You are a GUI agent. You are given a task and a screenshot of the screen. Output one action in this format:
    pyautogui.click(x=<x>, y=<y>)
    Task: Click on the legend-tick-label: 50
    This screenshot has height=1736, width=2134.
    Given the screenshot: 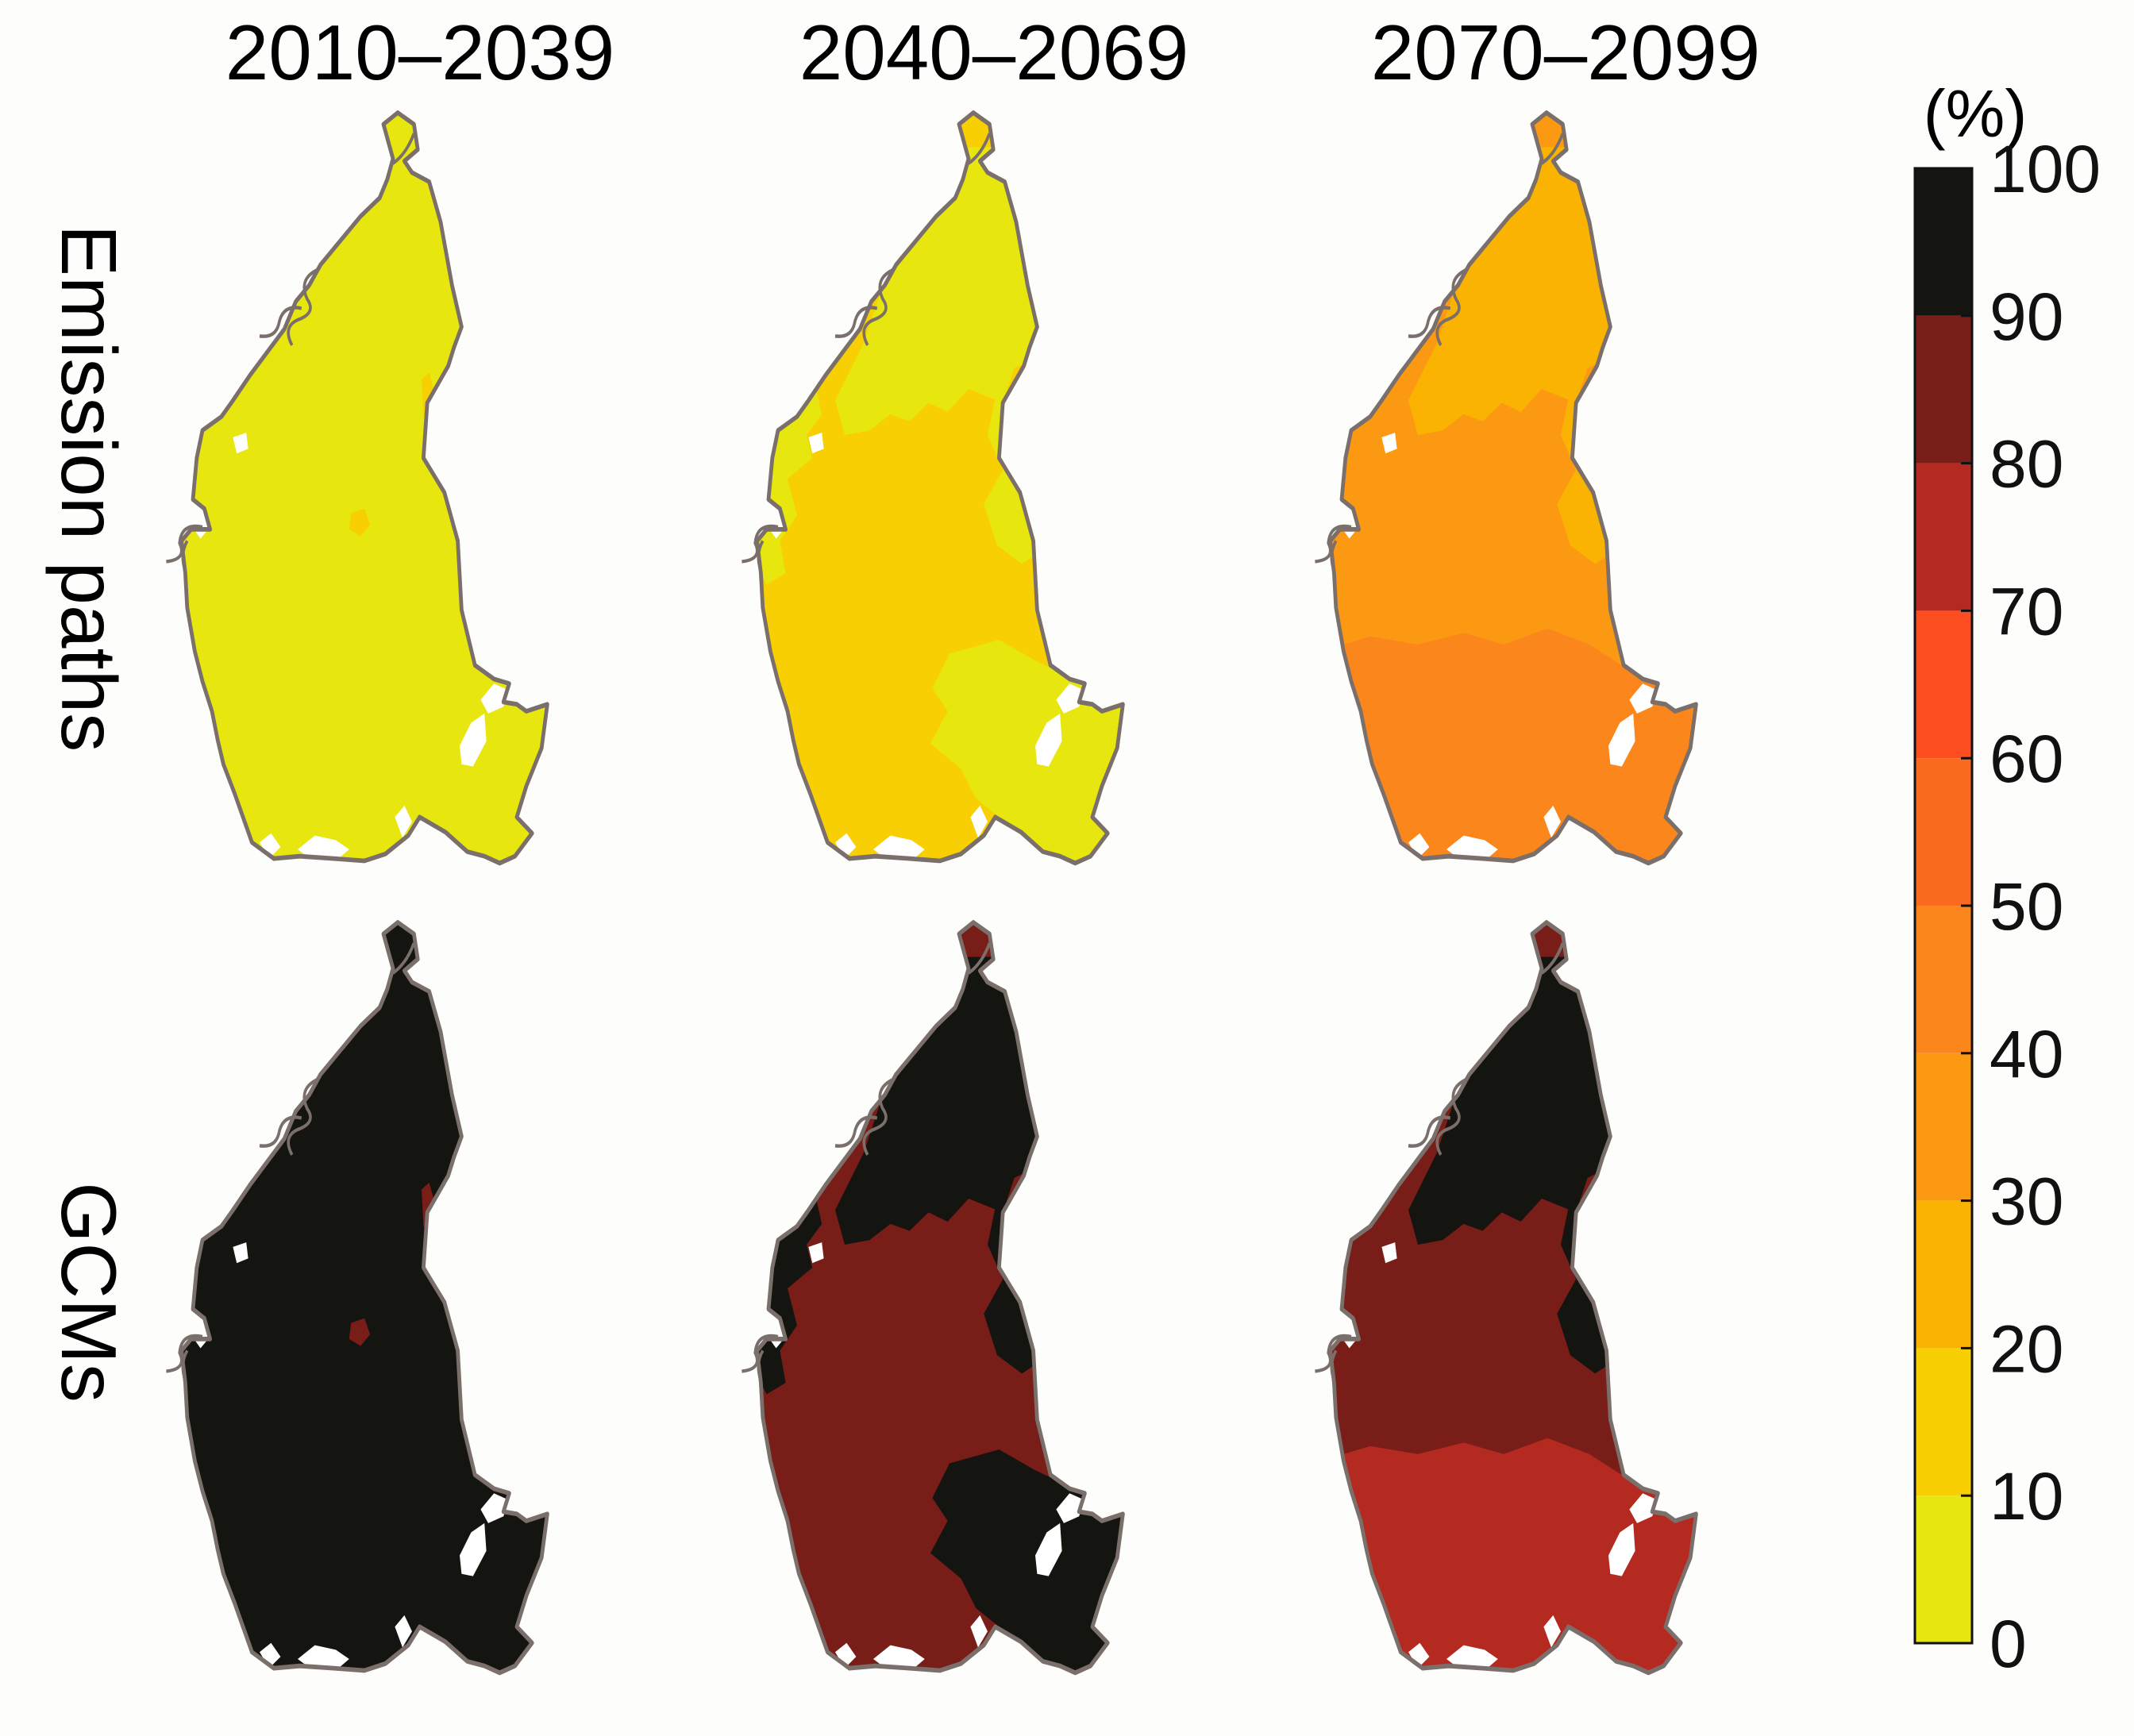 What is the action you would take?
    pyautogui.click(x=2026, y=906)
    